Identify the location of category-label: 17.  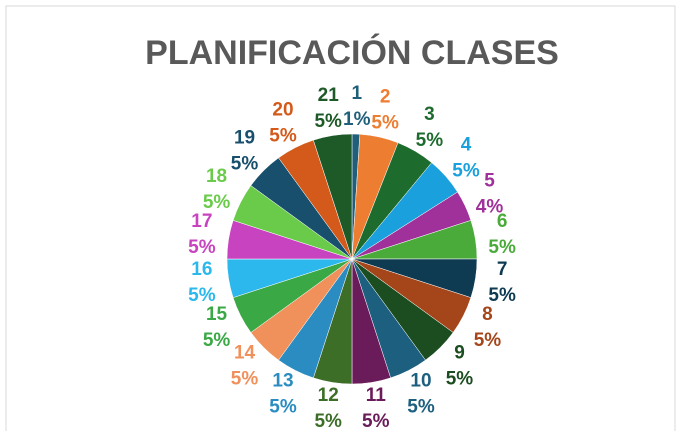
(201, 221).